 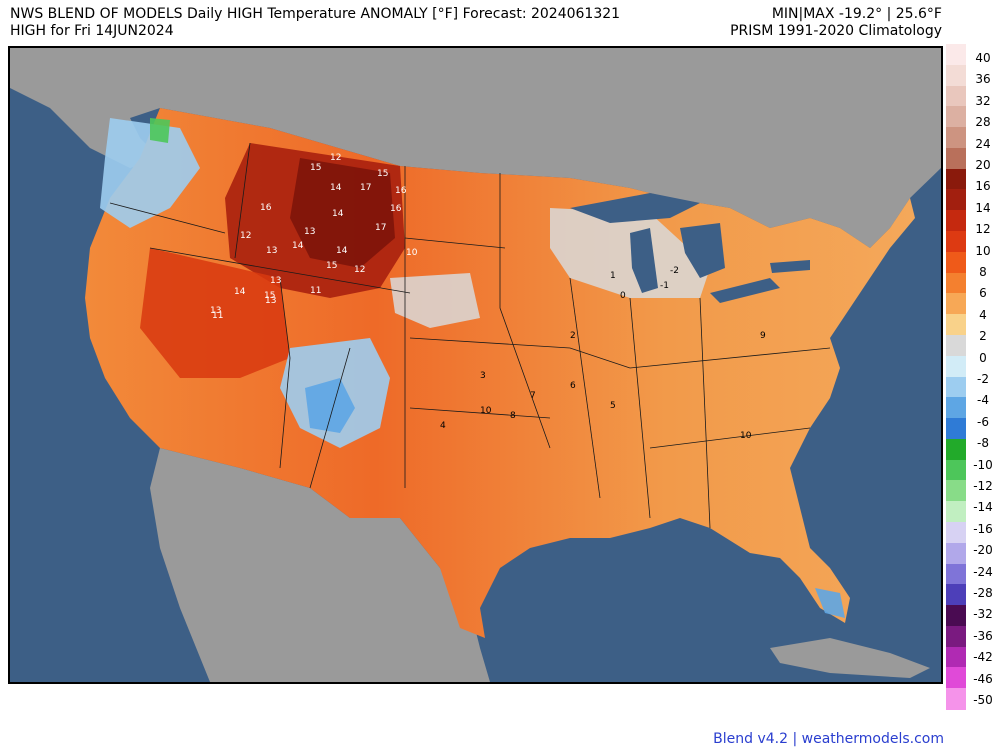 I want to click on legend-tick-label: 14, so click(x=983, y=207).